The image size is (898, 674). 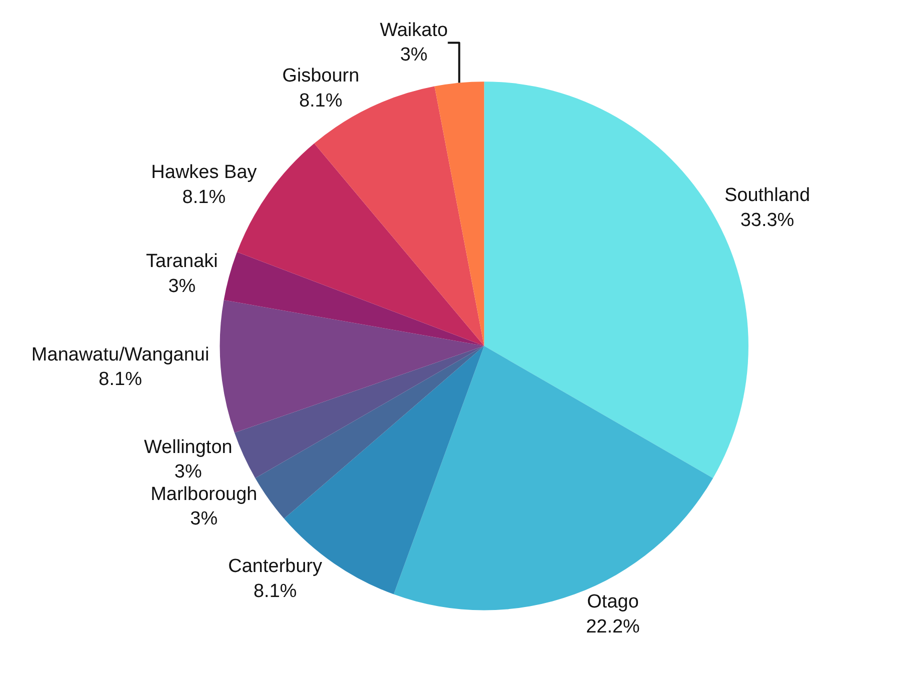 I want to click on data-label: 33.3%, so click(x=767, y=220).